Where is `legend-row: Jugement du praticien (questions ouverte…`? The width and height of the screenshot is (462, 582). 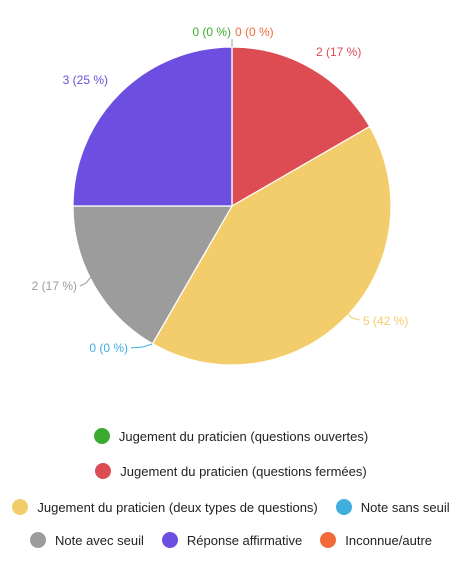 legend-row: Jugement du praticien (questions ouverte… is located at coordinates (231, 436).